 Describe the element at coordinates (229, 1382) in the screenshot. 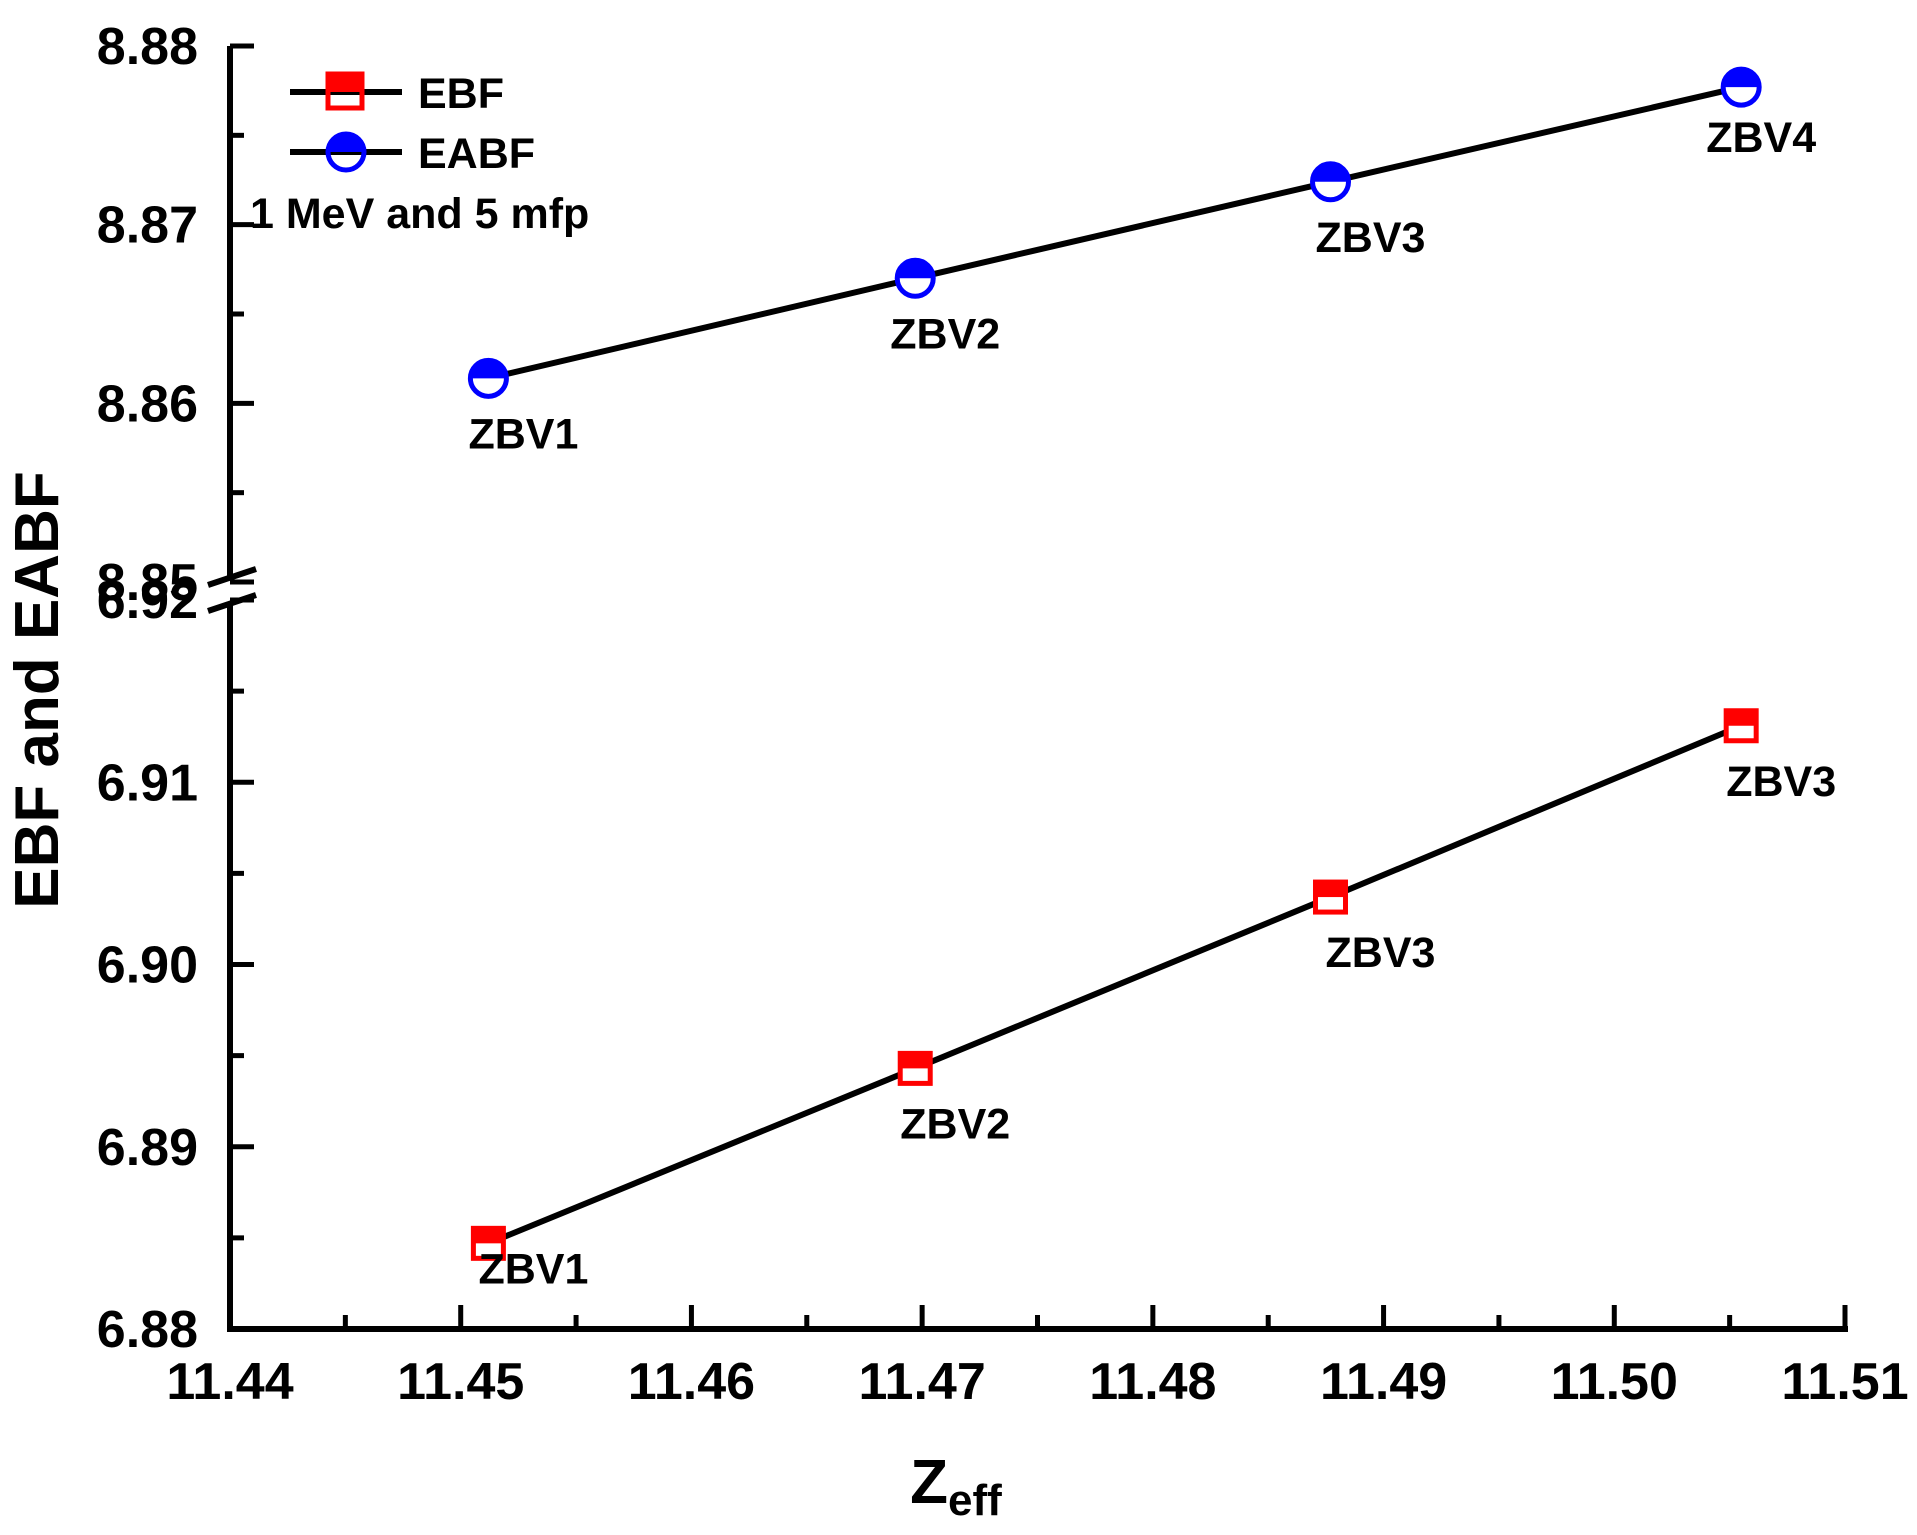

I see `x-tick-label: 11.44` at that location.